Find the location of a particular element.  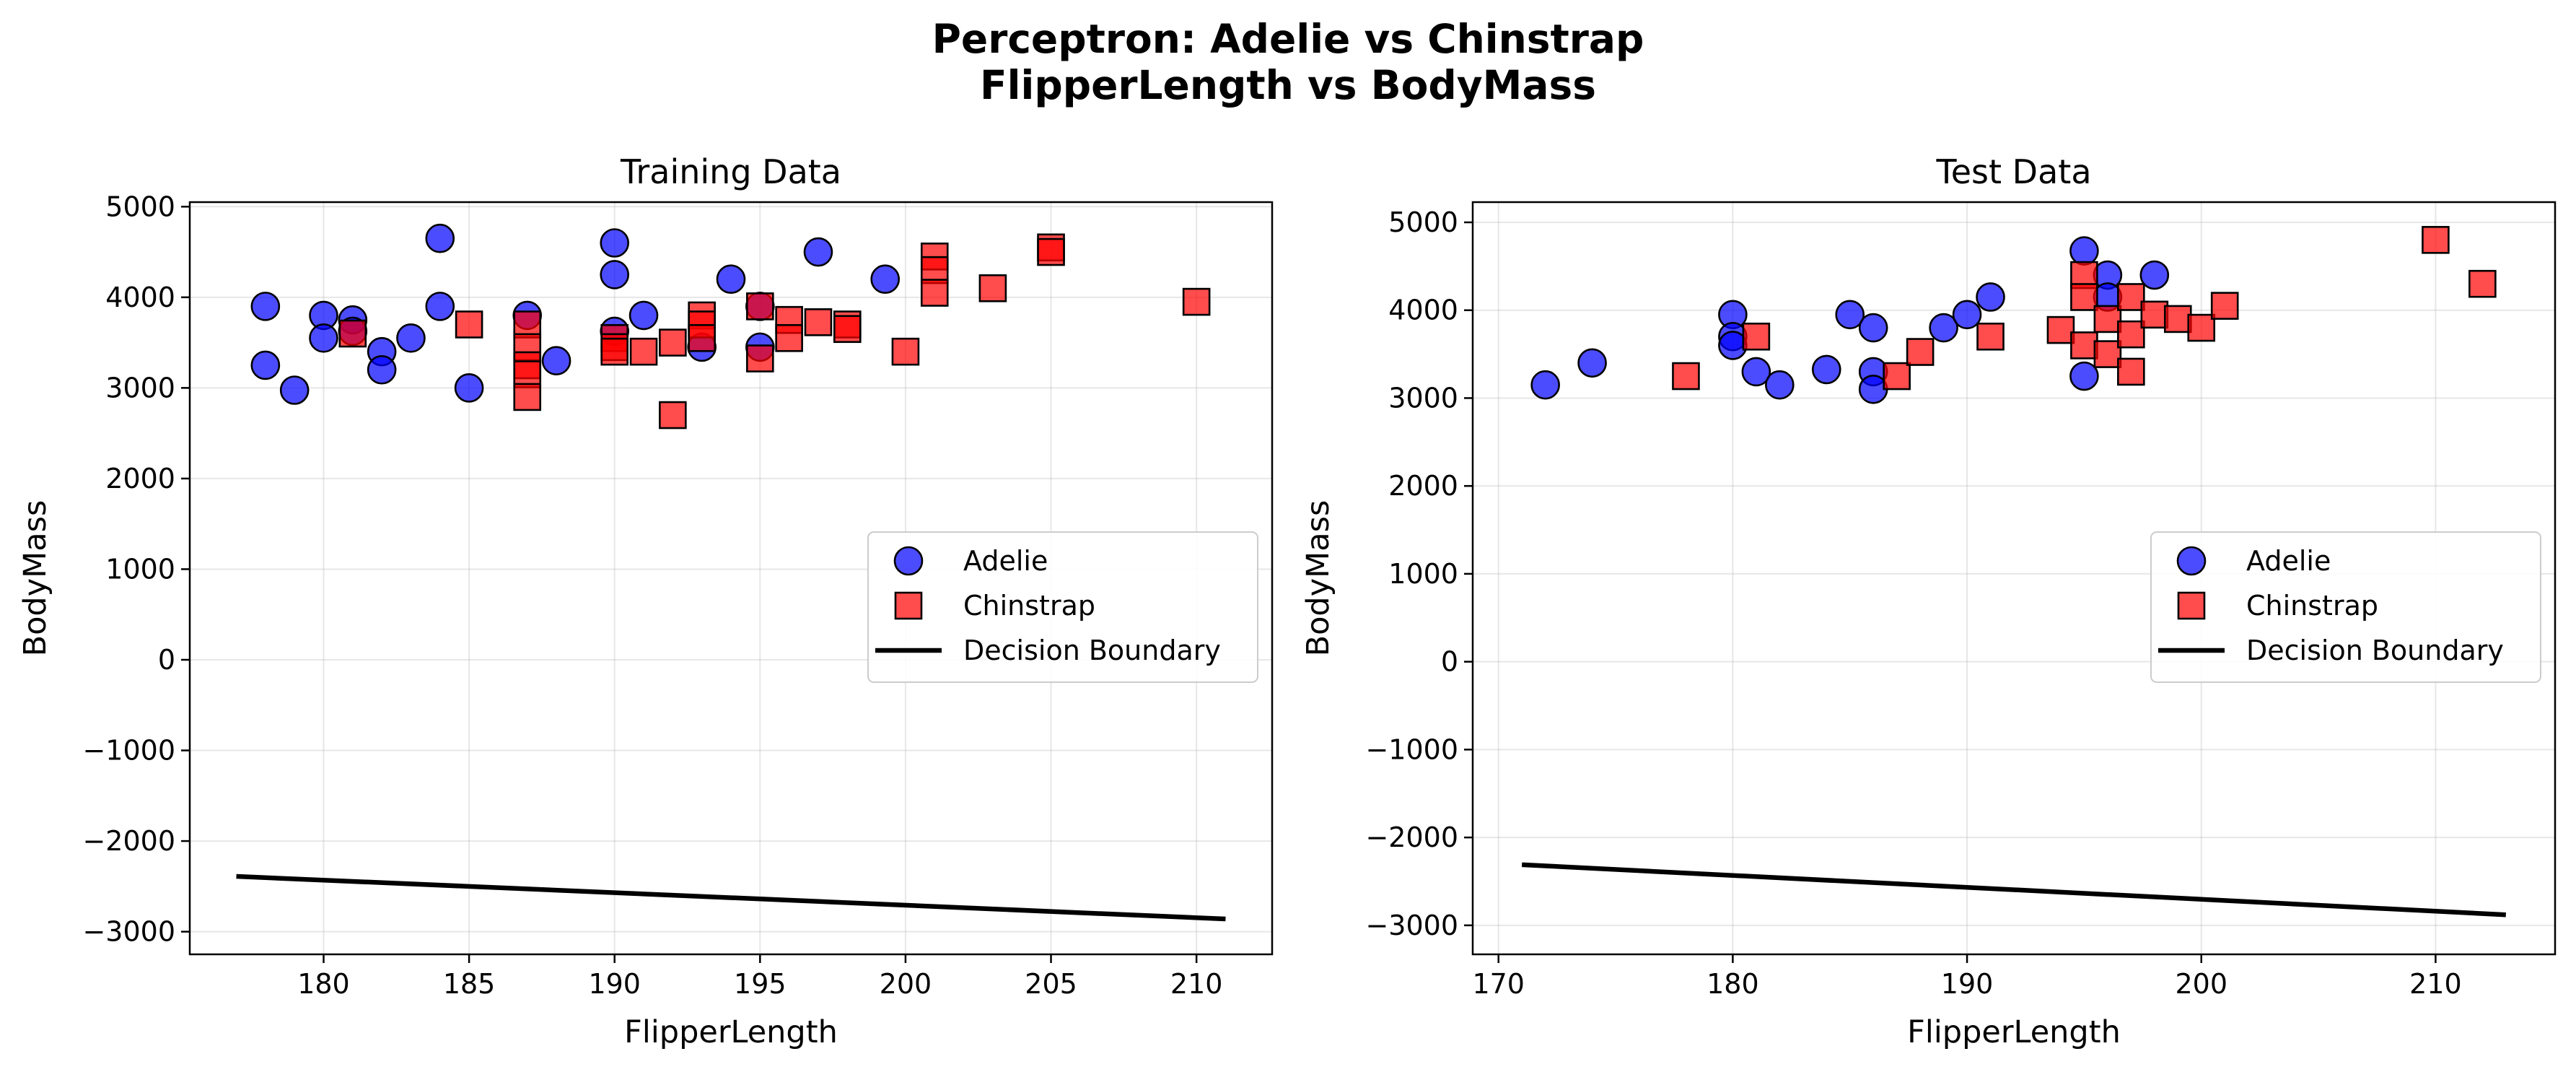

x-tick-label: 195 is located at coordinates (761, 984).